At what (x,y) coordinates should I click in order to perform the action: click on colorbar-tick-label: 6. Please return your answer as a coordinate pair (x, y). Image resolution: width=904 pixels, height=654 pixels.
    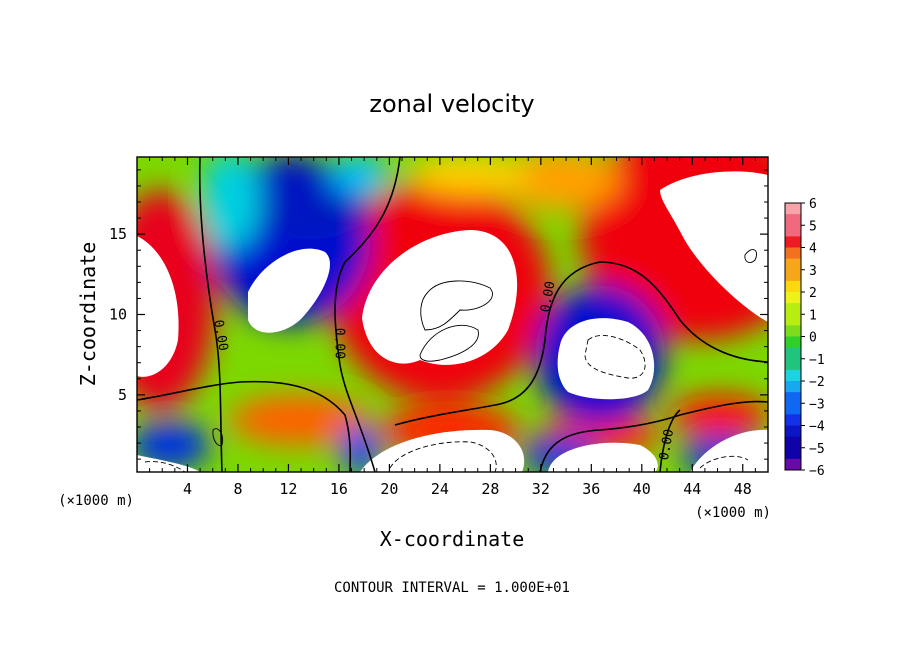
    Looking at the image, I should click on (813, 204).